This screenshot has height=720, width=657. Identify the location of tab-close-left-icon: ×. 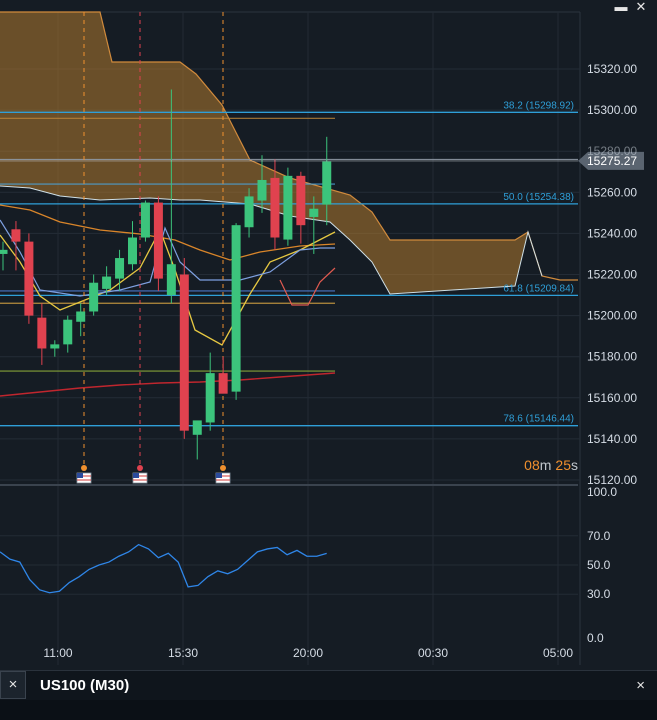
(13, 685).